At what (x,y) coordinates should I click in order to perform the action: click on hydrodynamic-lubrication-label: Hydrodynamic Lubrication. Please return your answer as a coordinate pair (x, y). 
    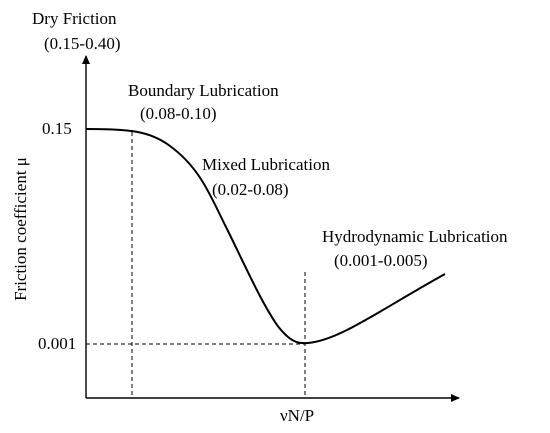
    Looking at the image, I should click on (415, 236).